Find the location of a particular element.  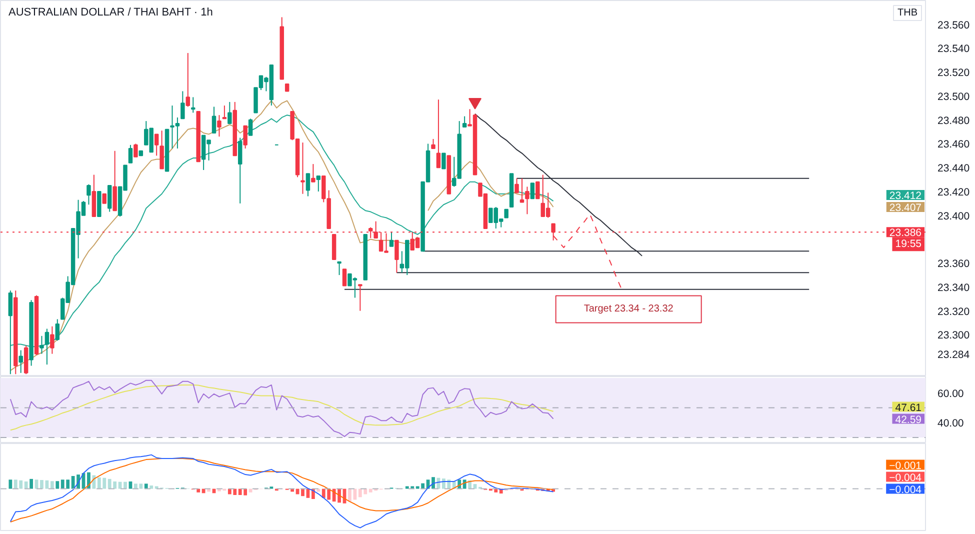

annotation: 42.59 is located at coordinates (908, 420).